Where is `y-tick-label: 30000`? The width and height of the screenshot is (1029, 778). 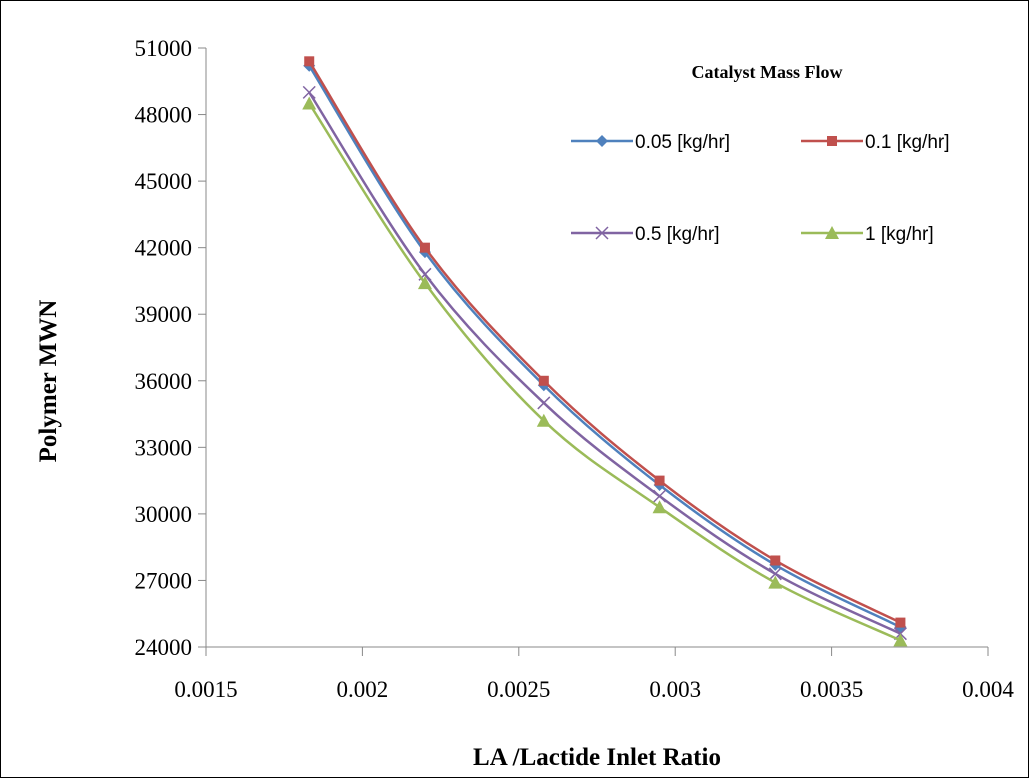
y-tick-label: 30000 is located at coordinates (164, 514).